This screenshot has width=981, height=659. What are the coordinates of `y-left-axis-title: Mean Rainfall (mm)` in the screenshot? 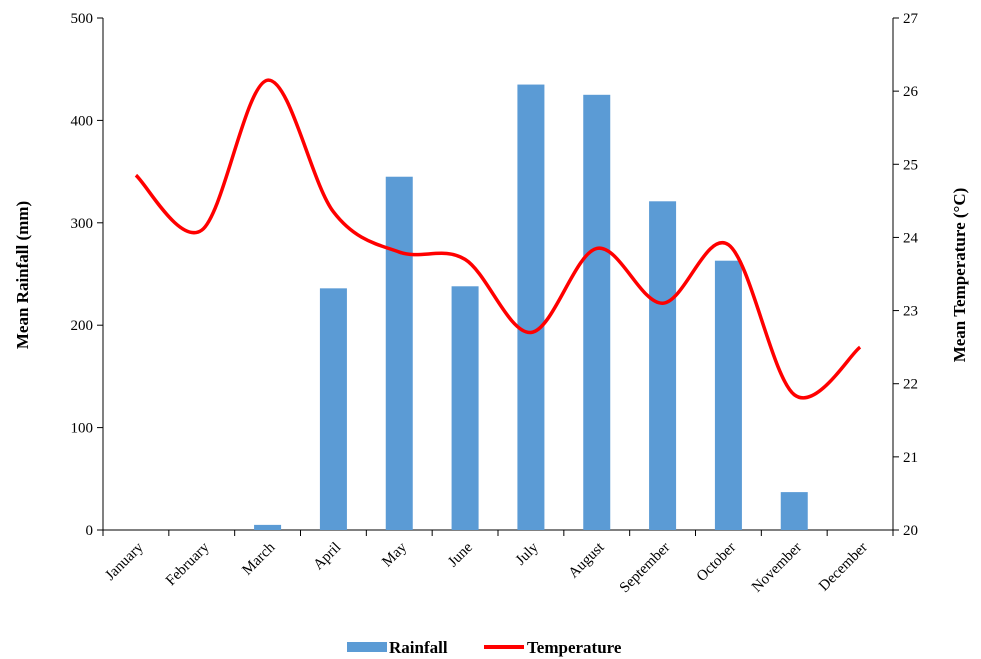 It's located at (22, 275).